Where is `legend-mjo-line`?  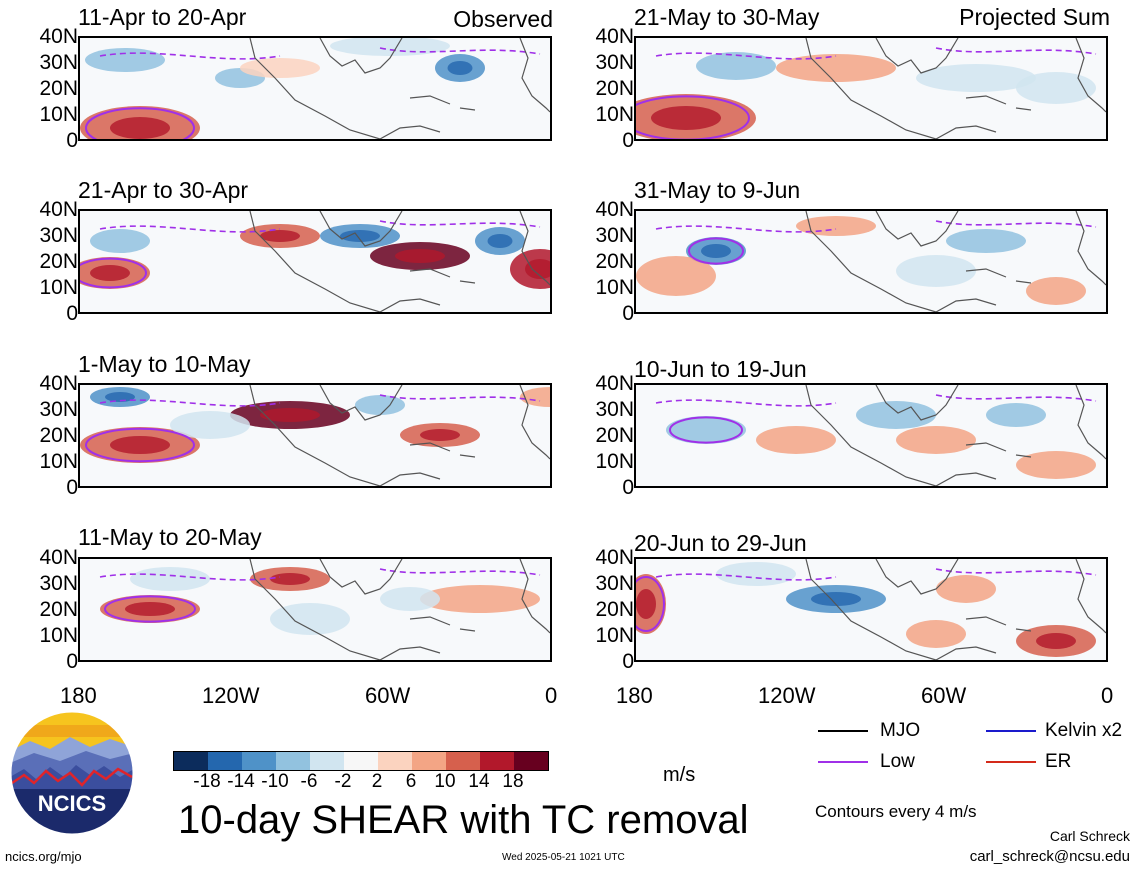 legend-mjo-line is located at coordinates (843, 731).